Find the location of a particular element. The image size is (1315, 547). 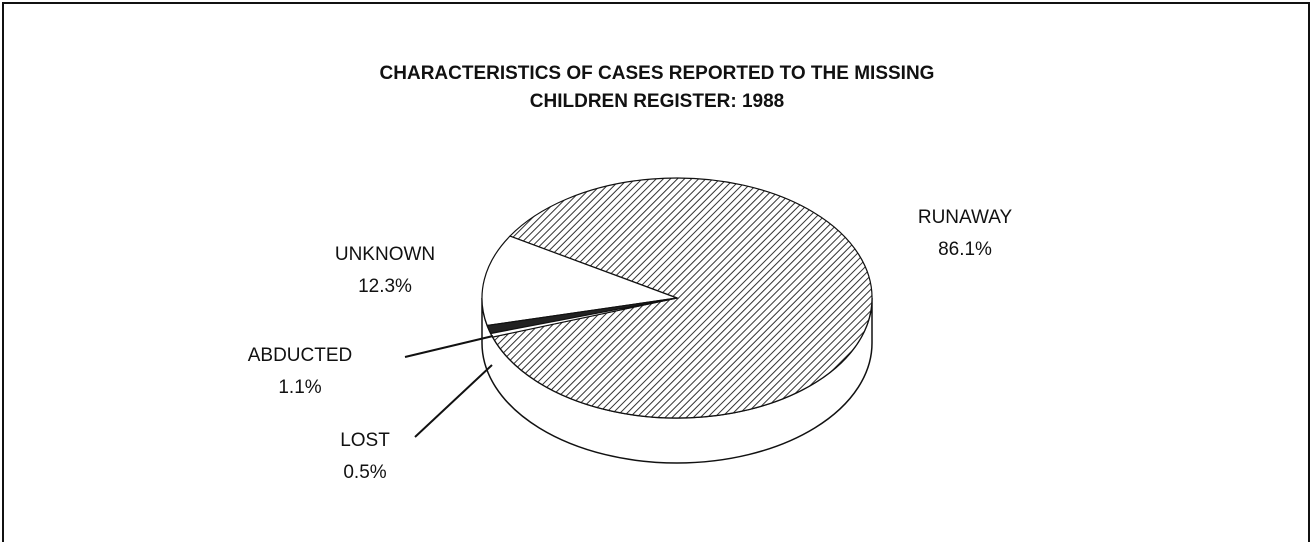

slice-value-label: 12.3% is located at coordinates (385, 286).